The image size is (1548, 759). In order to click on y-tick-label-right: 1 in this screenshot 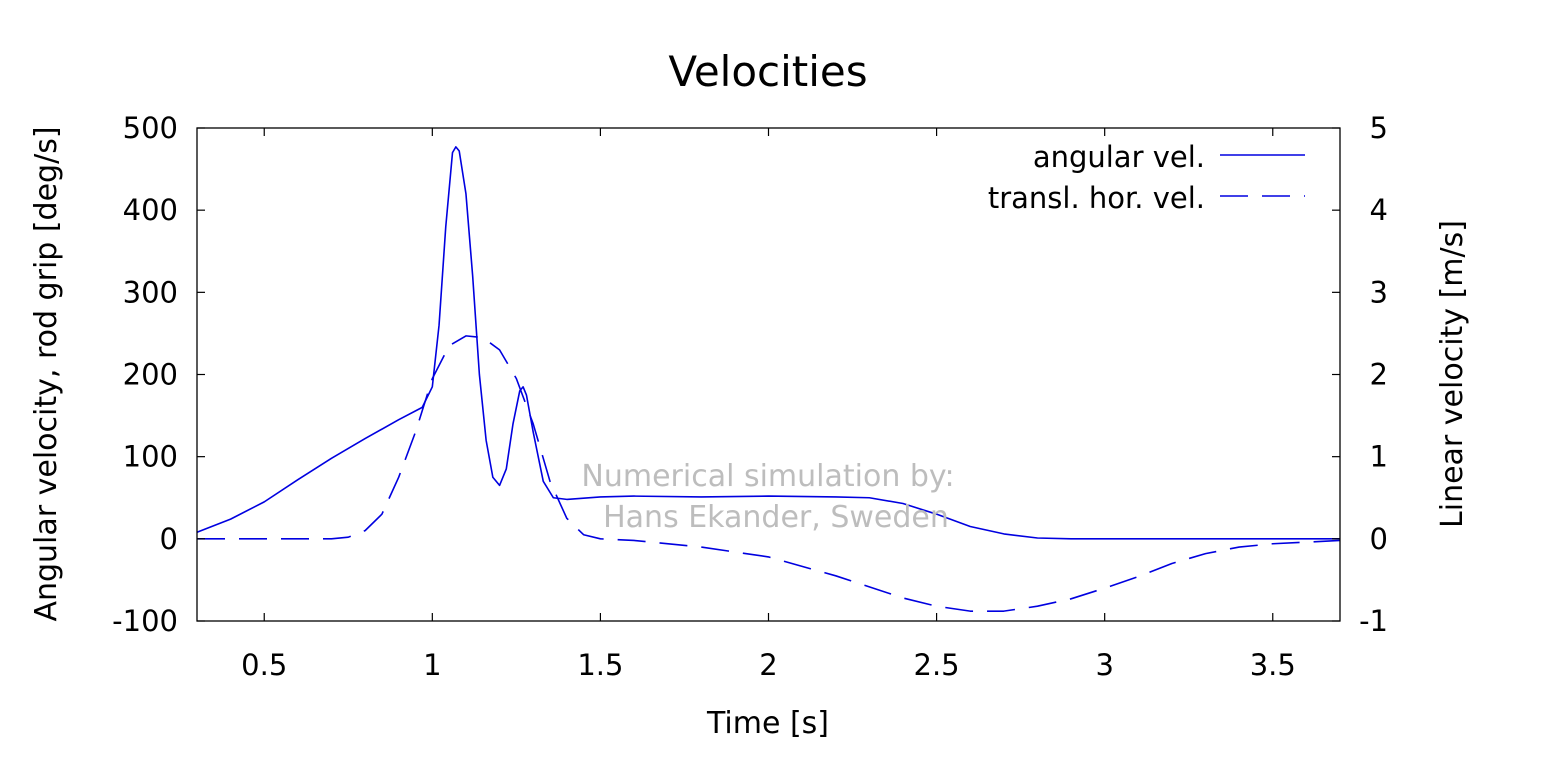, I will do `click(1379, 457)`.